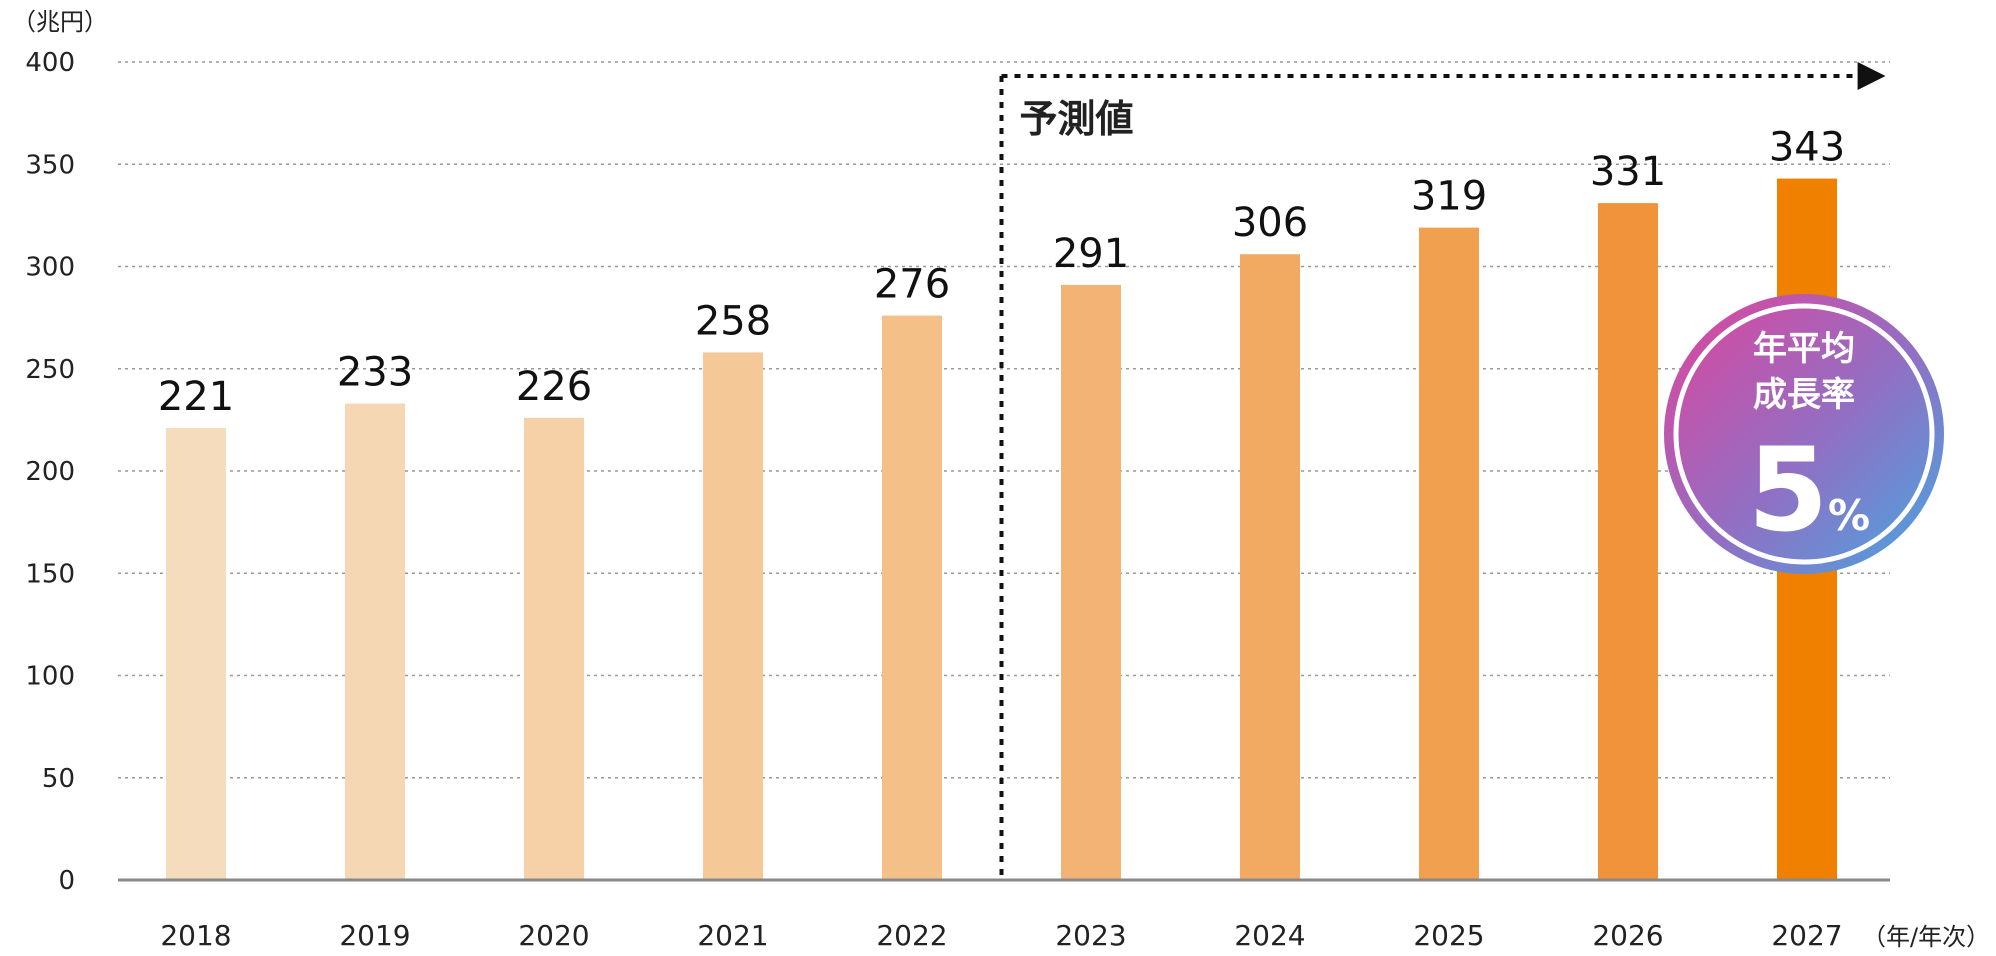 This screenshot has height=956, width=1996. Describe the element at coordinates (1627, 935) in the screenshot. I see `x-tick-label-2026: 2026` at that location.